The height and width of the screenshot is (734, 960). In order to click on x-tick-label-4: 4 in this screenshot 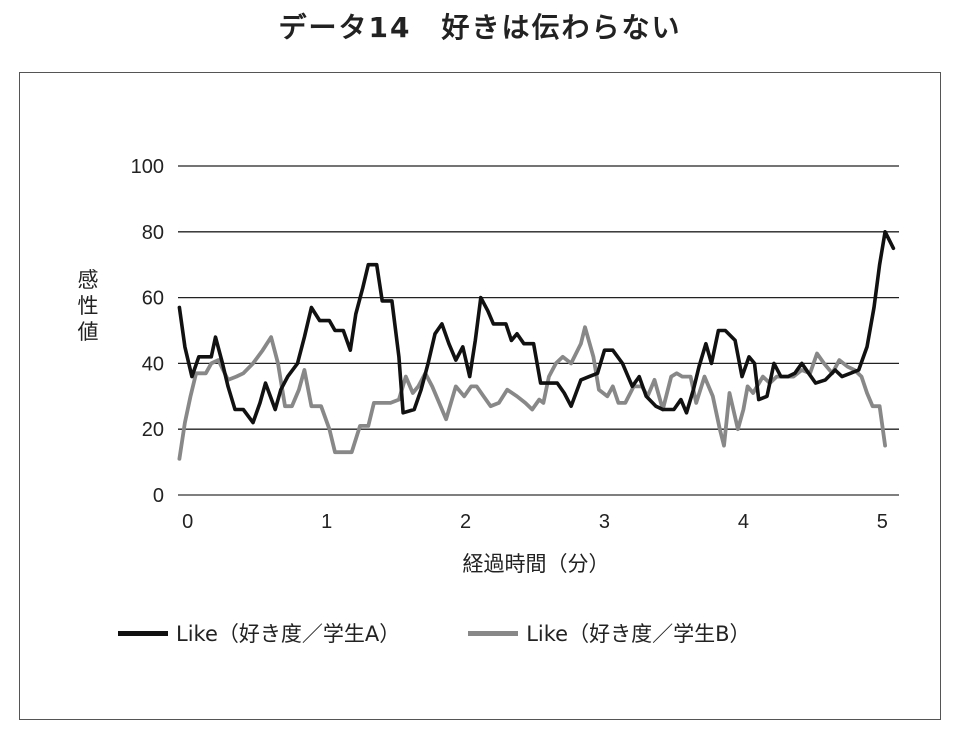, I will do `click(743, 522)`.